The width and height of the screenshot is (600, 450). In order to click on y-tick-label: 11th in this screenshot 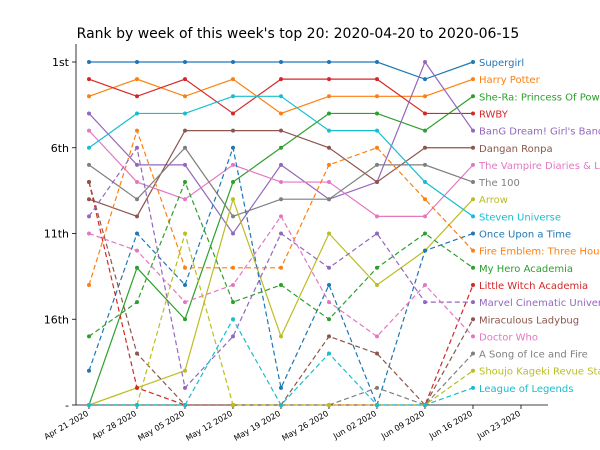, I will do `click(56, 234)`.